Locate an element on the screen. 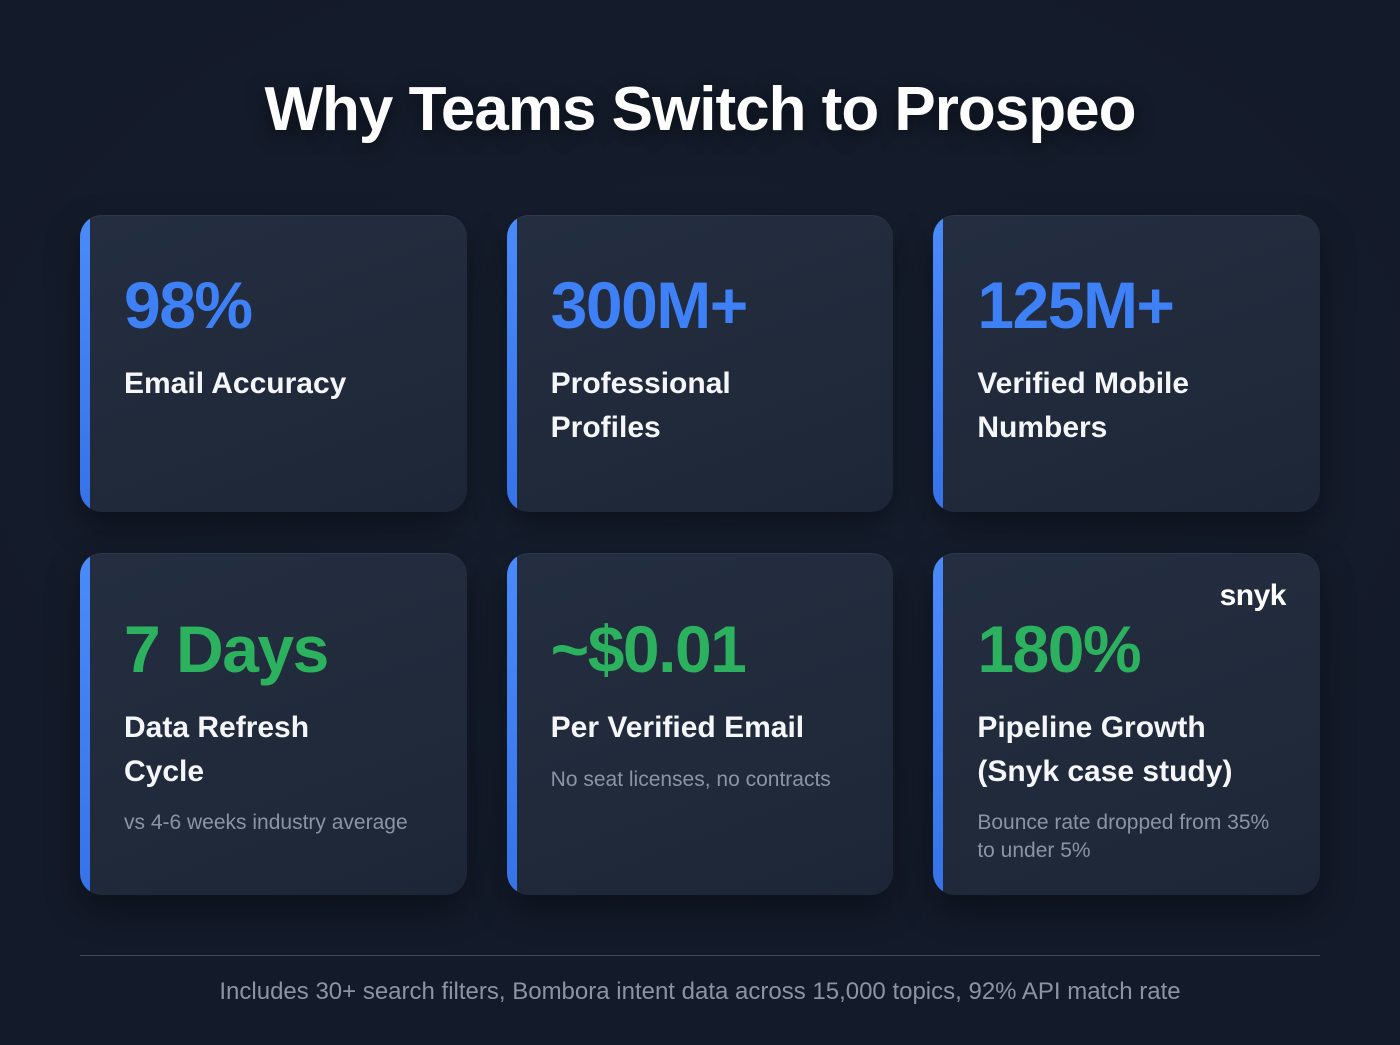 The height and width of the screenshot is (1045, 1400). stat-subtext: Bounce rate dropped from 35% to under 5% is located at coordinates (1123, 836).